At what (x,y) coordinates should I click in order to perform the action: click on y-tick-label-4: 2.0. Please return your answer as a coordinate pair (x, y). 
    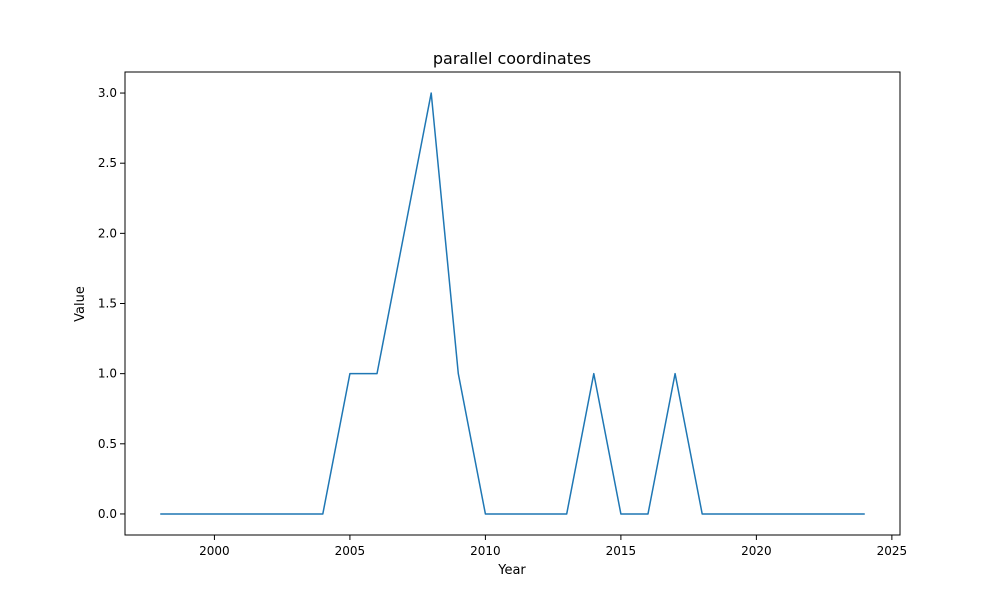
    Looking at the image, I should click on (107, 233).